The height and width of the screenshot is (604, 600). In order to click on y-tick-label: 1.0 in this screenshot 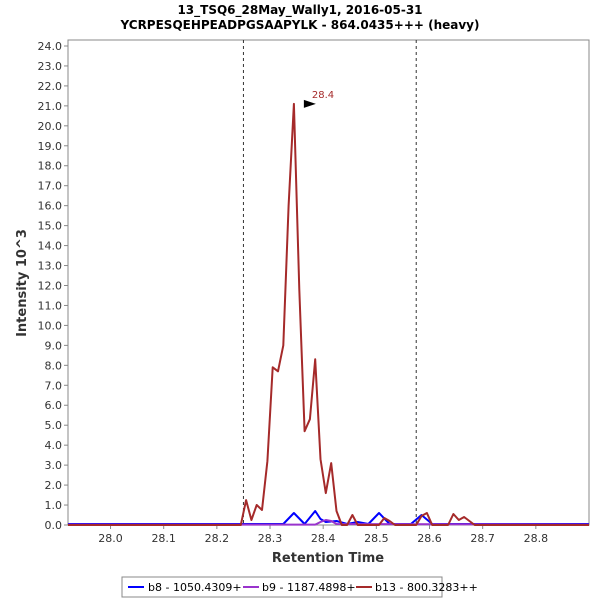, I will do `click(54, 505)`.